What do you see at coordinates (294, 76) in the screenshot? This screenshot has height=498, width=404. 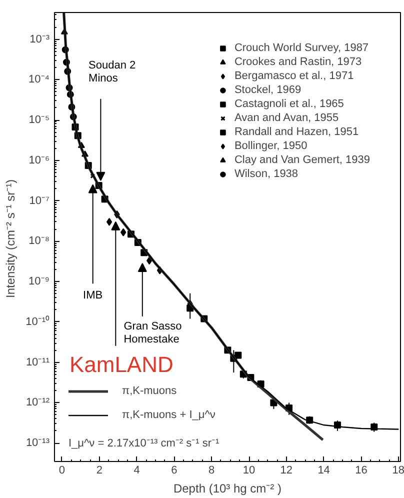 I see `legend-label: Bergamasco et al., 1971` at bounding box center [294, 76].